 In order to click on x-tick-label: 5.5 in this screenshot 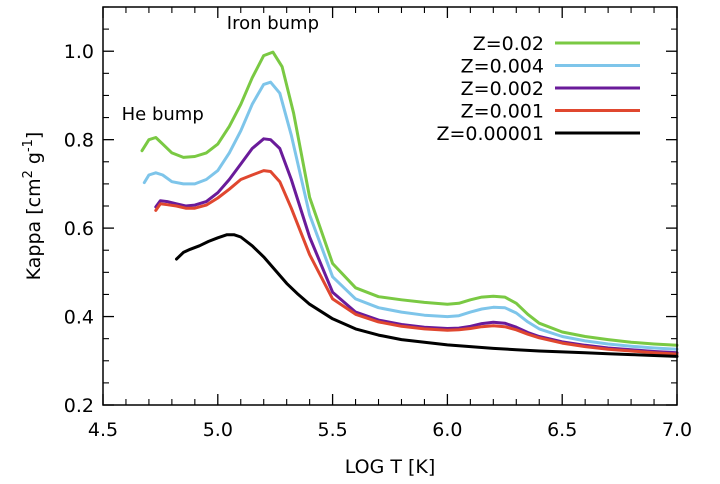, I will do `click(332, 430)`.